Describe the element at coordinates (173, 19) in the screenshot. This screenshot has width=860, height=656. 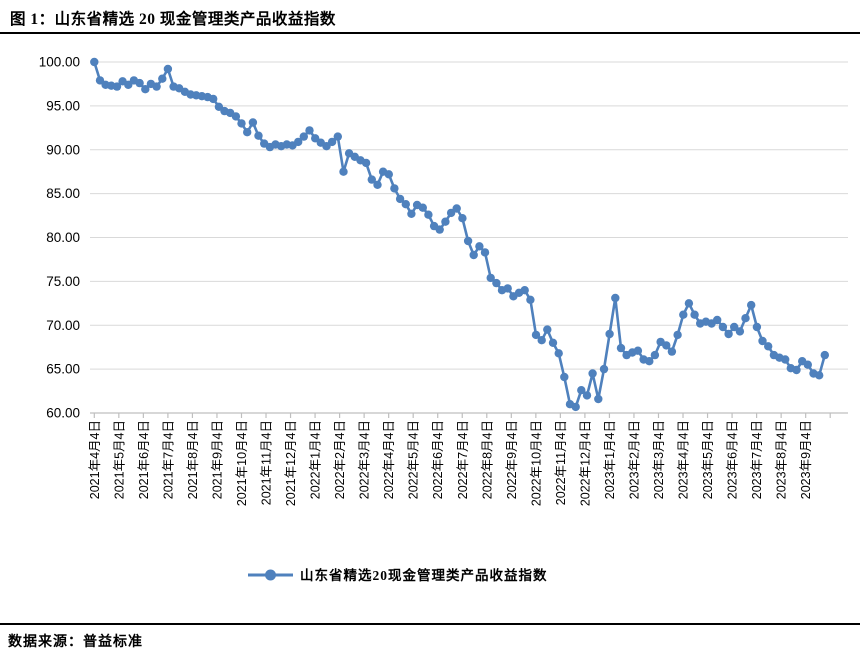
I see `figure-title: 图 1：山东省精选 20 现金管理类产品收益指数` at that location.